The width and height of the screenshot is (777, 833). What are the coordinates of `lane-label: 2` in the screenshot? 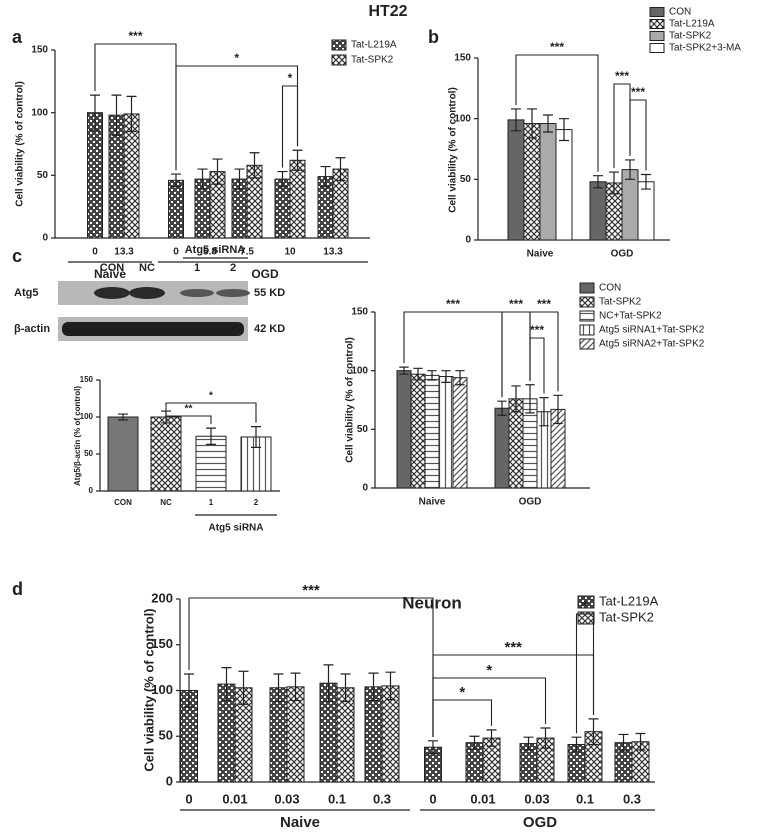 It's located at (233, 268).